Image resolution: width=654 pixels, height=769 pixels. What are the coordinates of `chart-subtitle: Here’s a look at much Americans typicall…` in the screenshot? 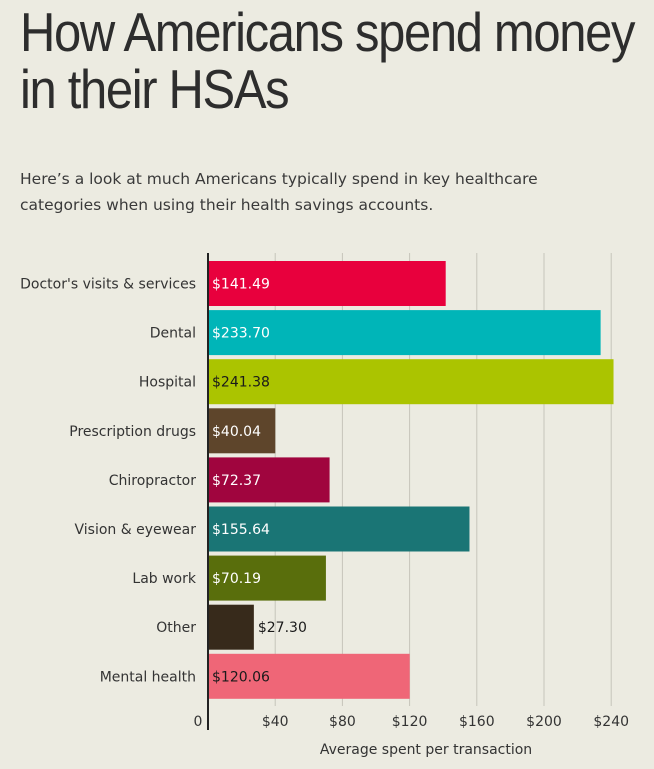 It's located at (279, 192).